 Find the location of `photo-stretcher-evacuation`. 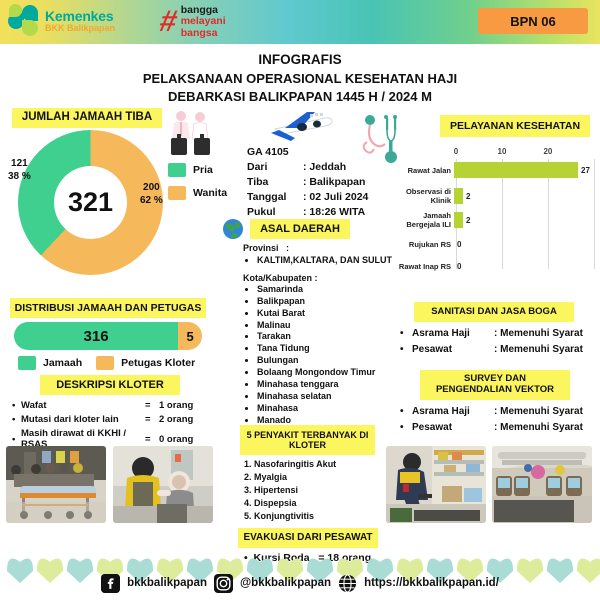

photo-stretcher-evacuation is located at coordinates (56, 484).